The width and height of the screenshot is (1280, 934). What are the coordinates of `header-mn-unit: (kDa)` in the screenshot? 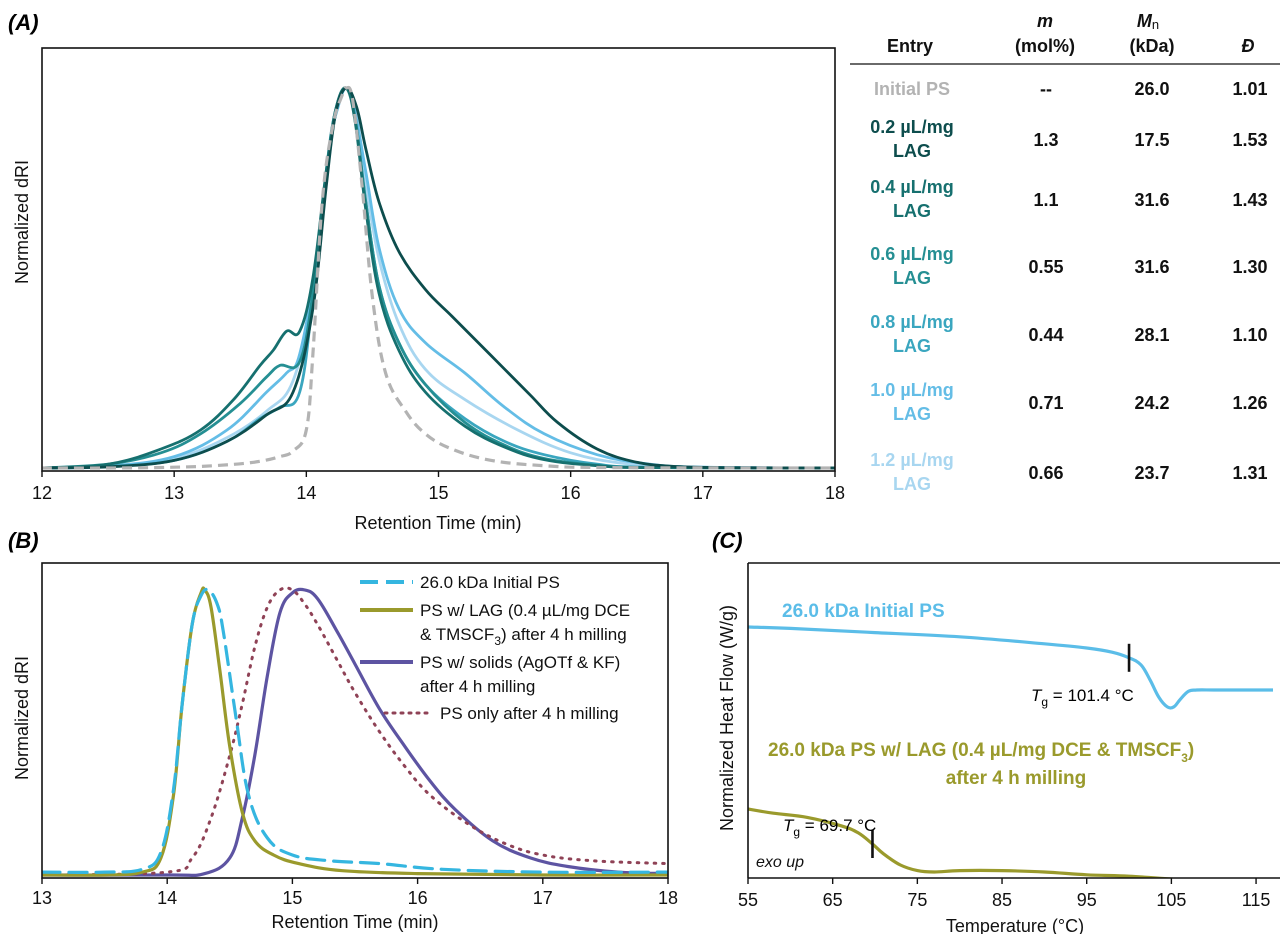 It's located at (1151, 46).